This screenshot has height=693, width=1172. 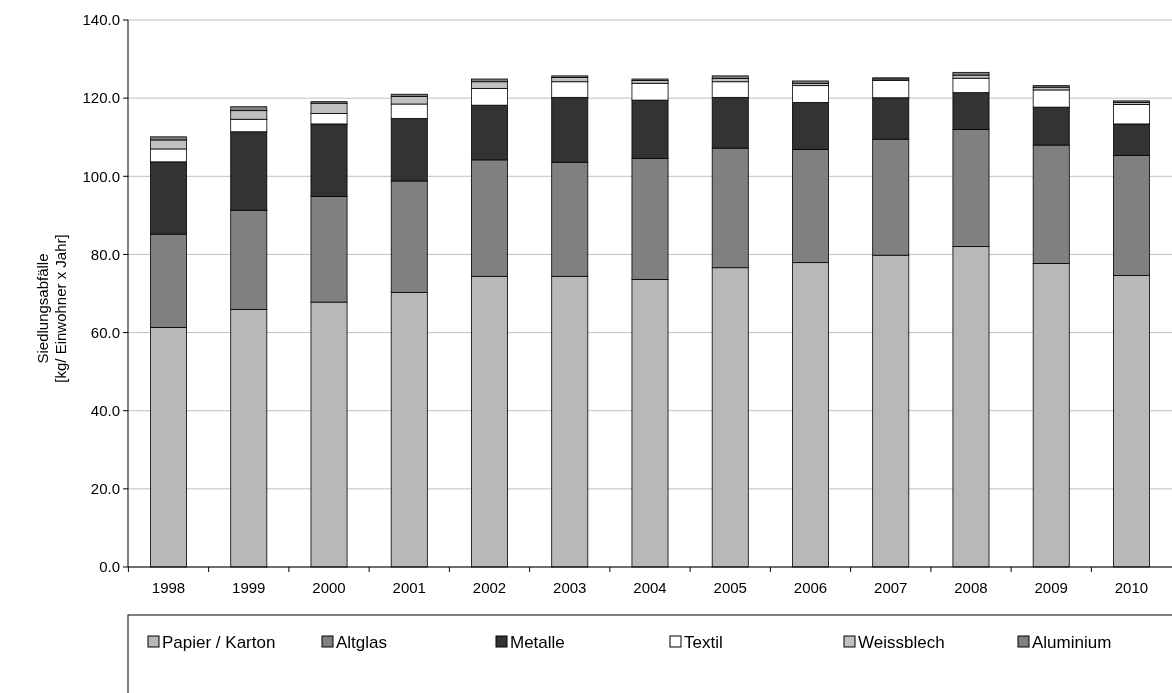 What do you see at coordinates (362, 642) in the screenshot?
I see `legend-label: Altglas` at bounding box center [362, 642].